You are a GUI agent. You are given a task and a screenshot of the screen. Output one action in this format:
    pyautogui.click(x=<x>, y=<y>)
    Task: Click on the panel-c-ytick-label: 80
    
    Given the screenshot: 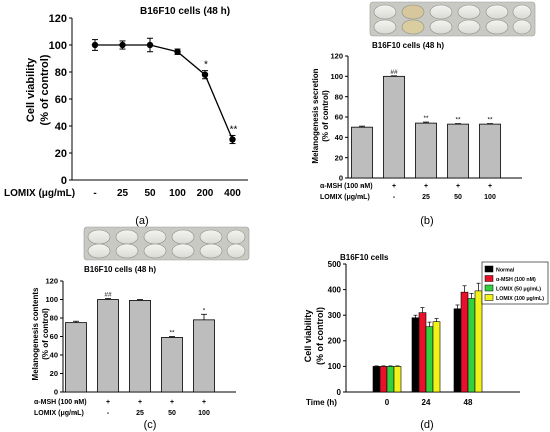 What is the action you would take?
    pyautogui.click(x=54, y=318)
    